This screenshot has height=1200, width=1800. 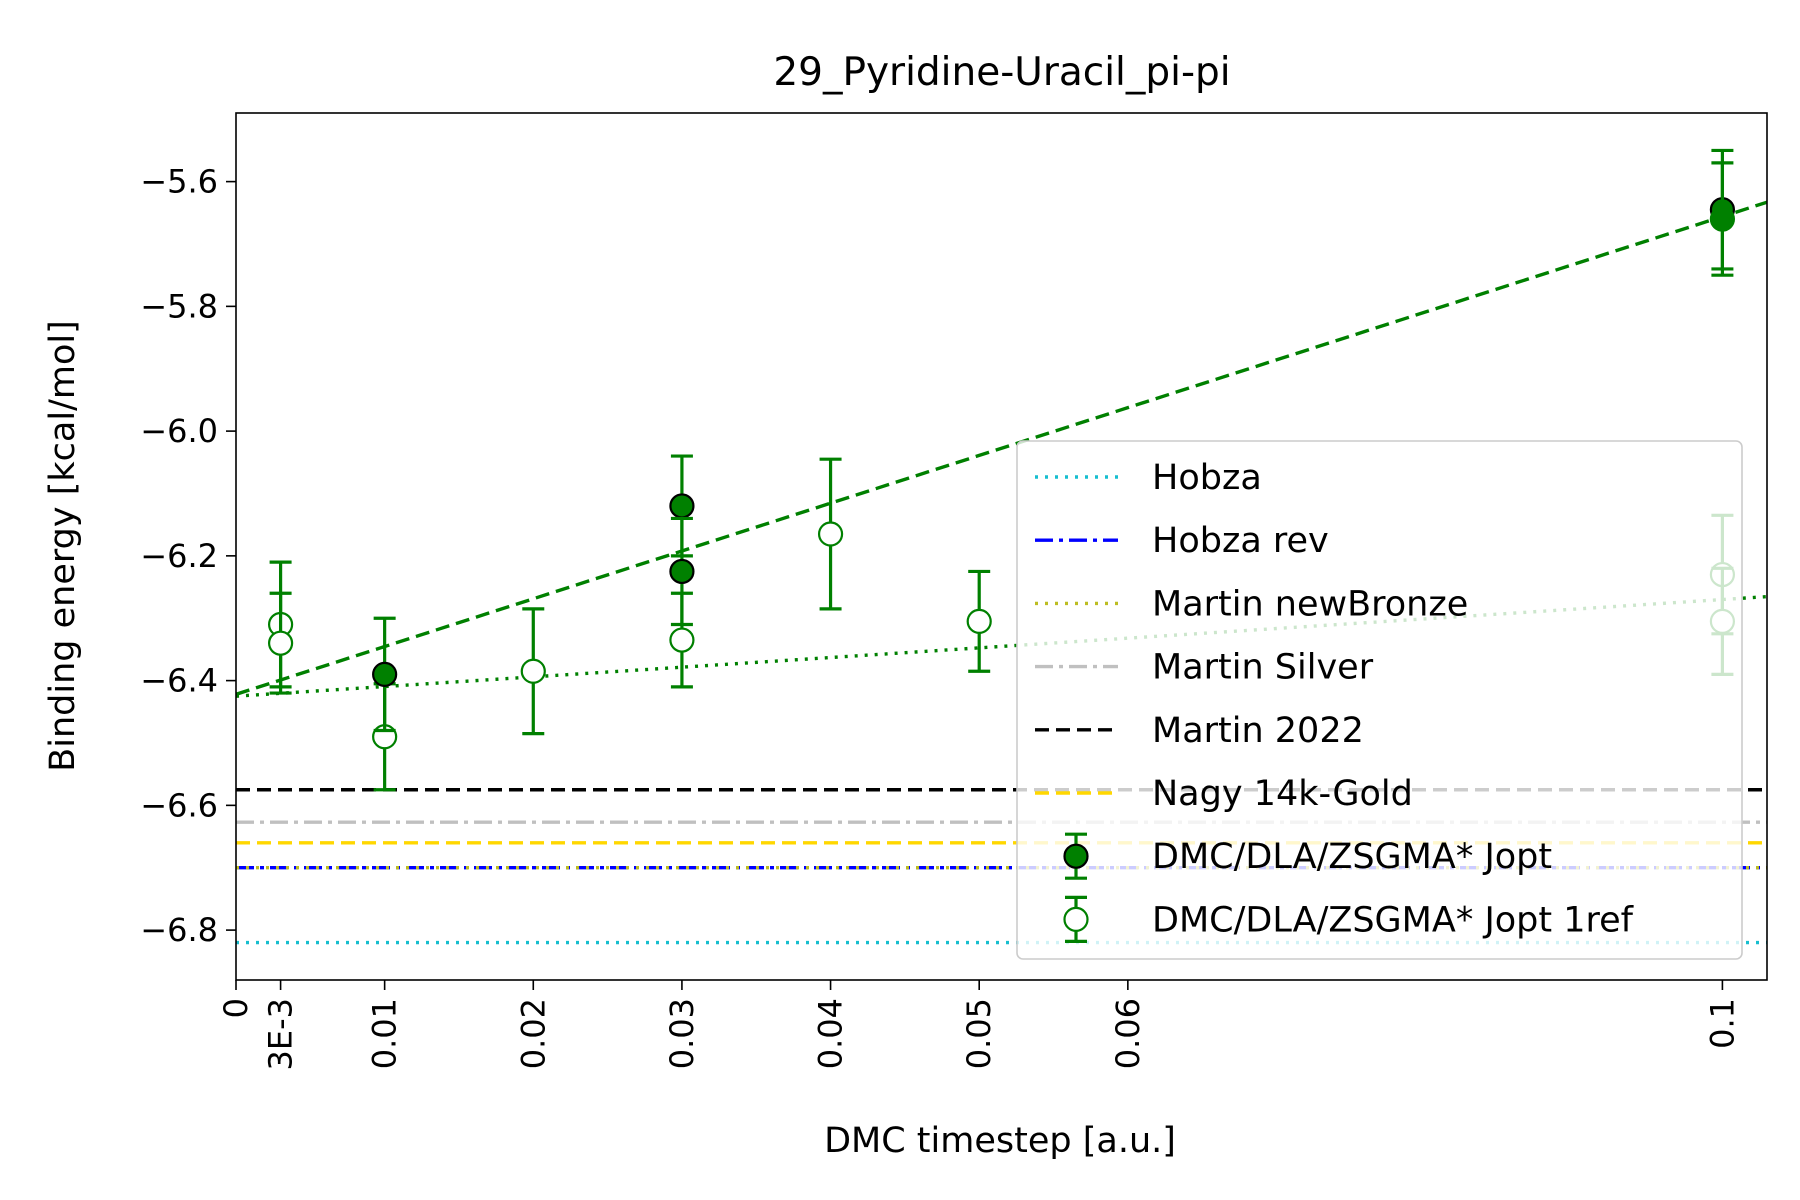 What do you see at coordinates (1352, 857) in the screenshot?
I see `legend-label-6: DMC/DLA/ZSGMA* Jopt` at bounding box center [1352, 857].